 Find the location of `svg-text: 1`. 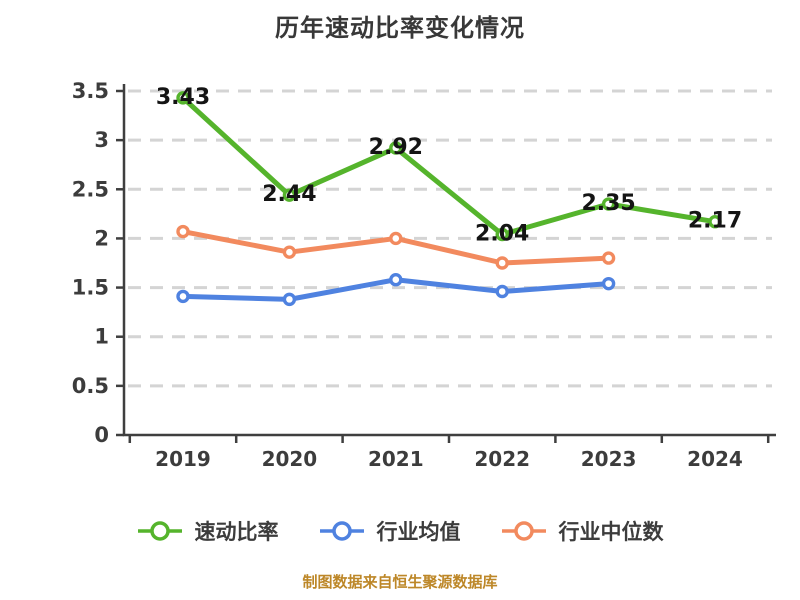

svg-text: 1 is located at coordinates (101, 337).